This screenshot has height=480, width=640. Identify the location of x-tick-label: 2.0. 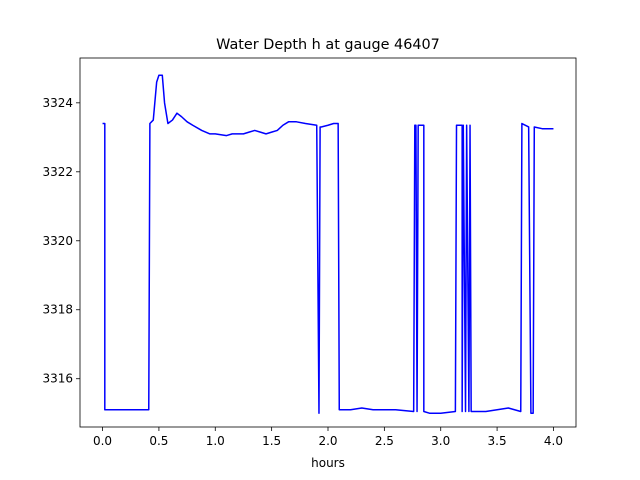
(327, 441).